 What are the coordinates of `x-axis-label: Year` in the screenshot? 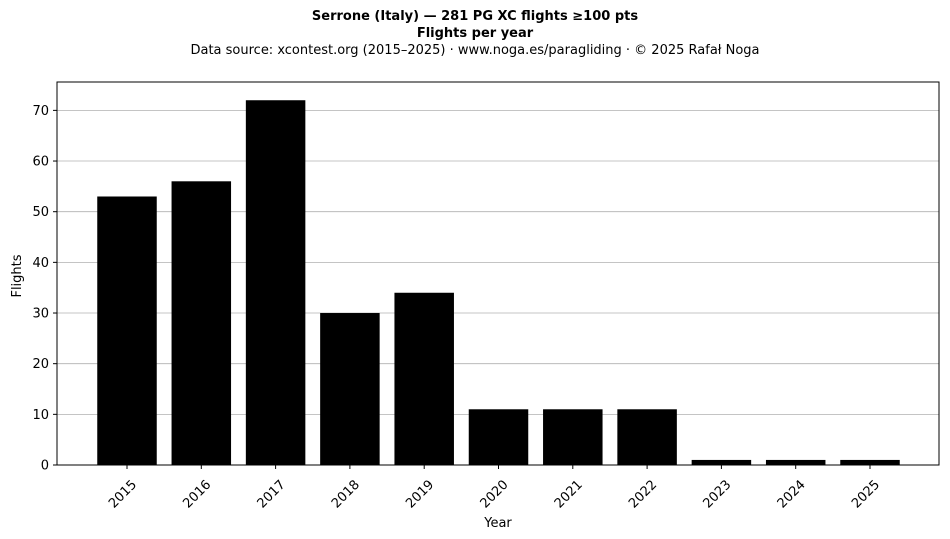 It's located at (497, 523).